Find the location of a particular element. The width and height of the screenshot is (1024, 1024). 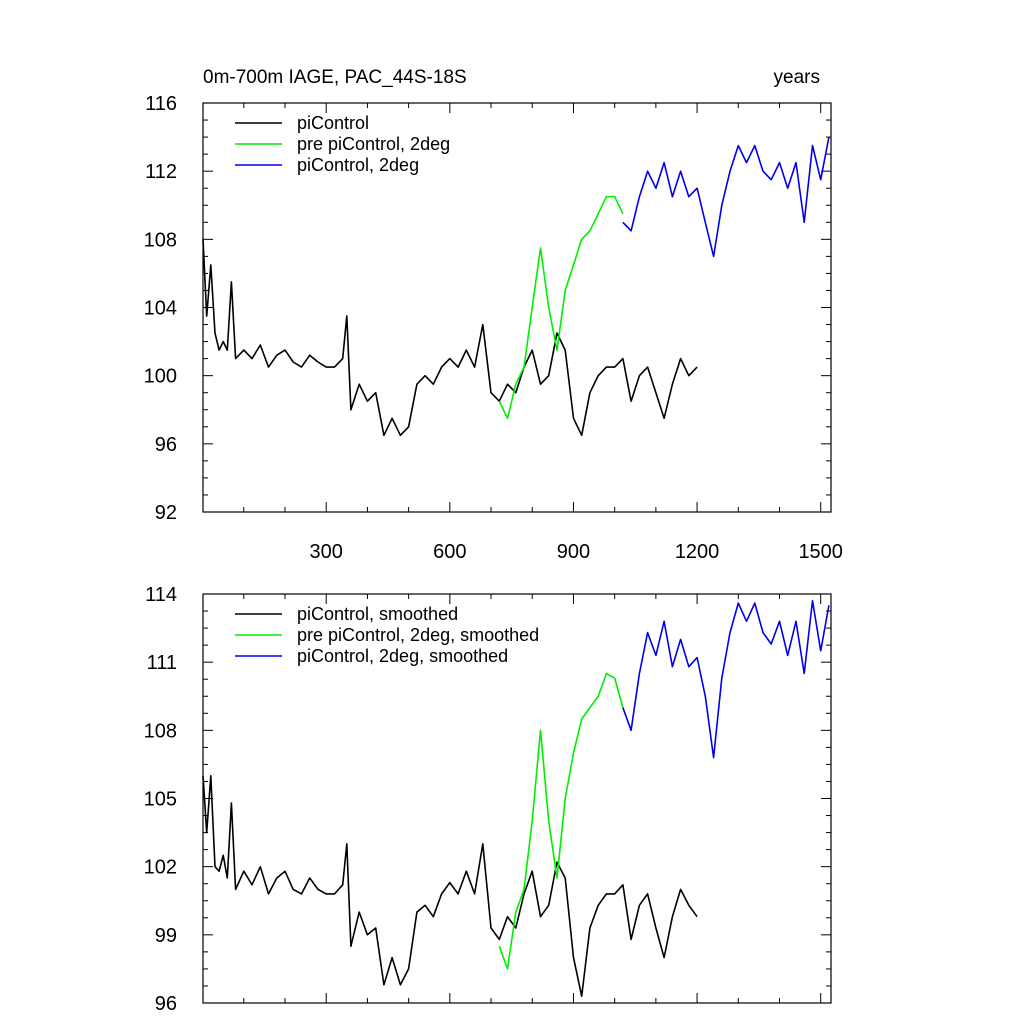

y-tick-label: 114 is located at coordinates (161, 595).